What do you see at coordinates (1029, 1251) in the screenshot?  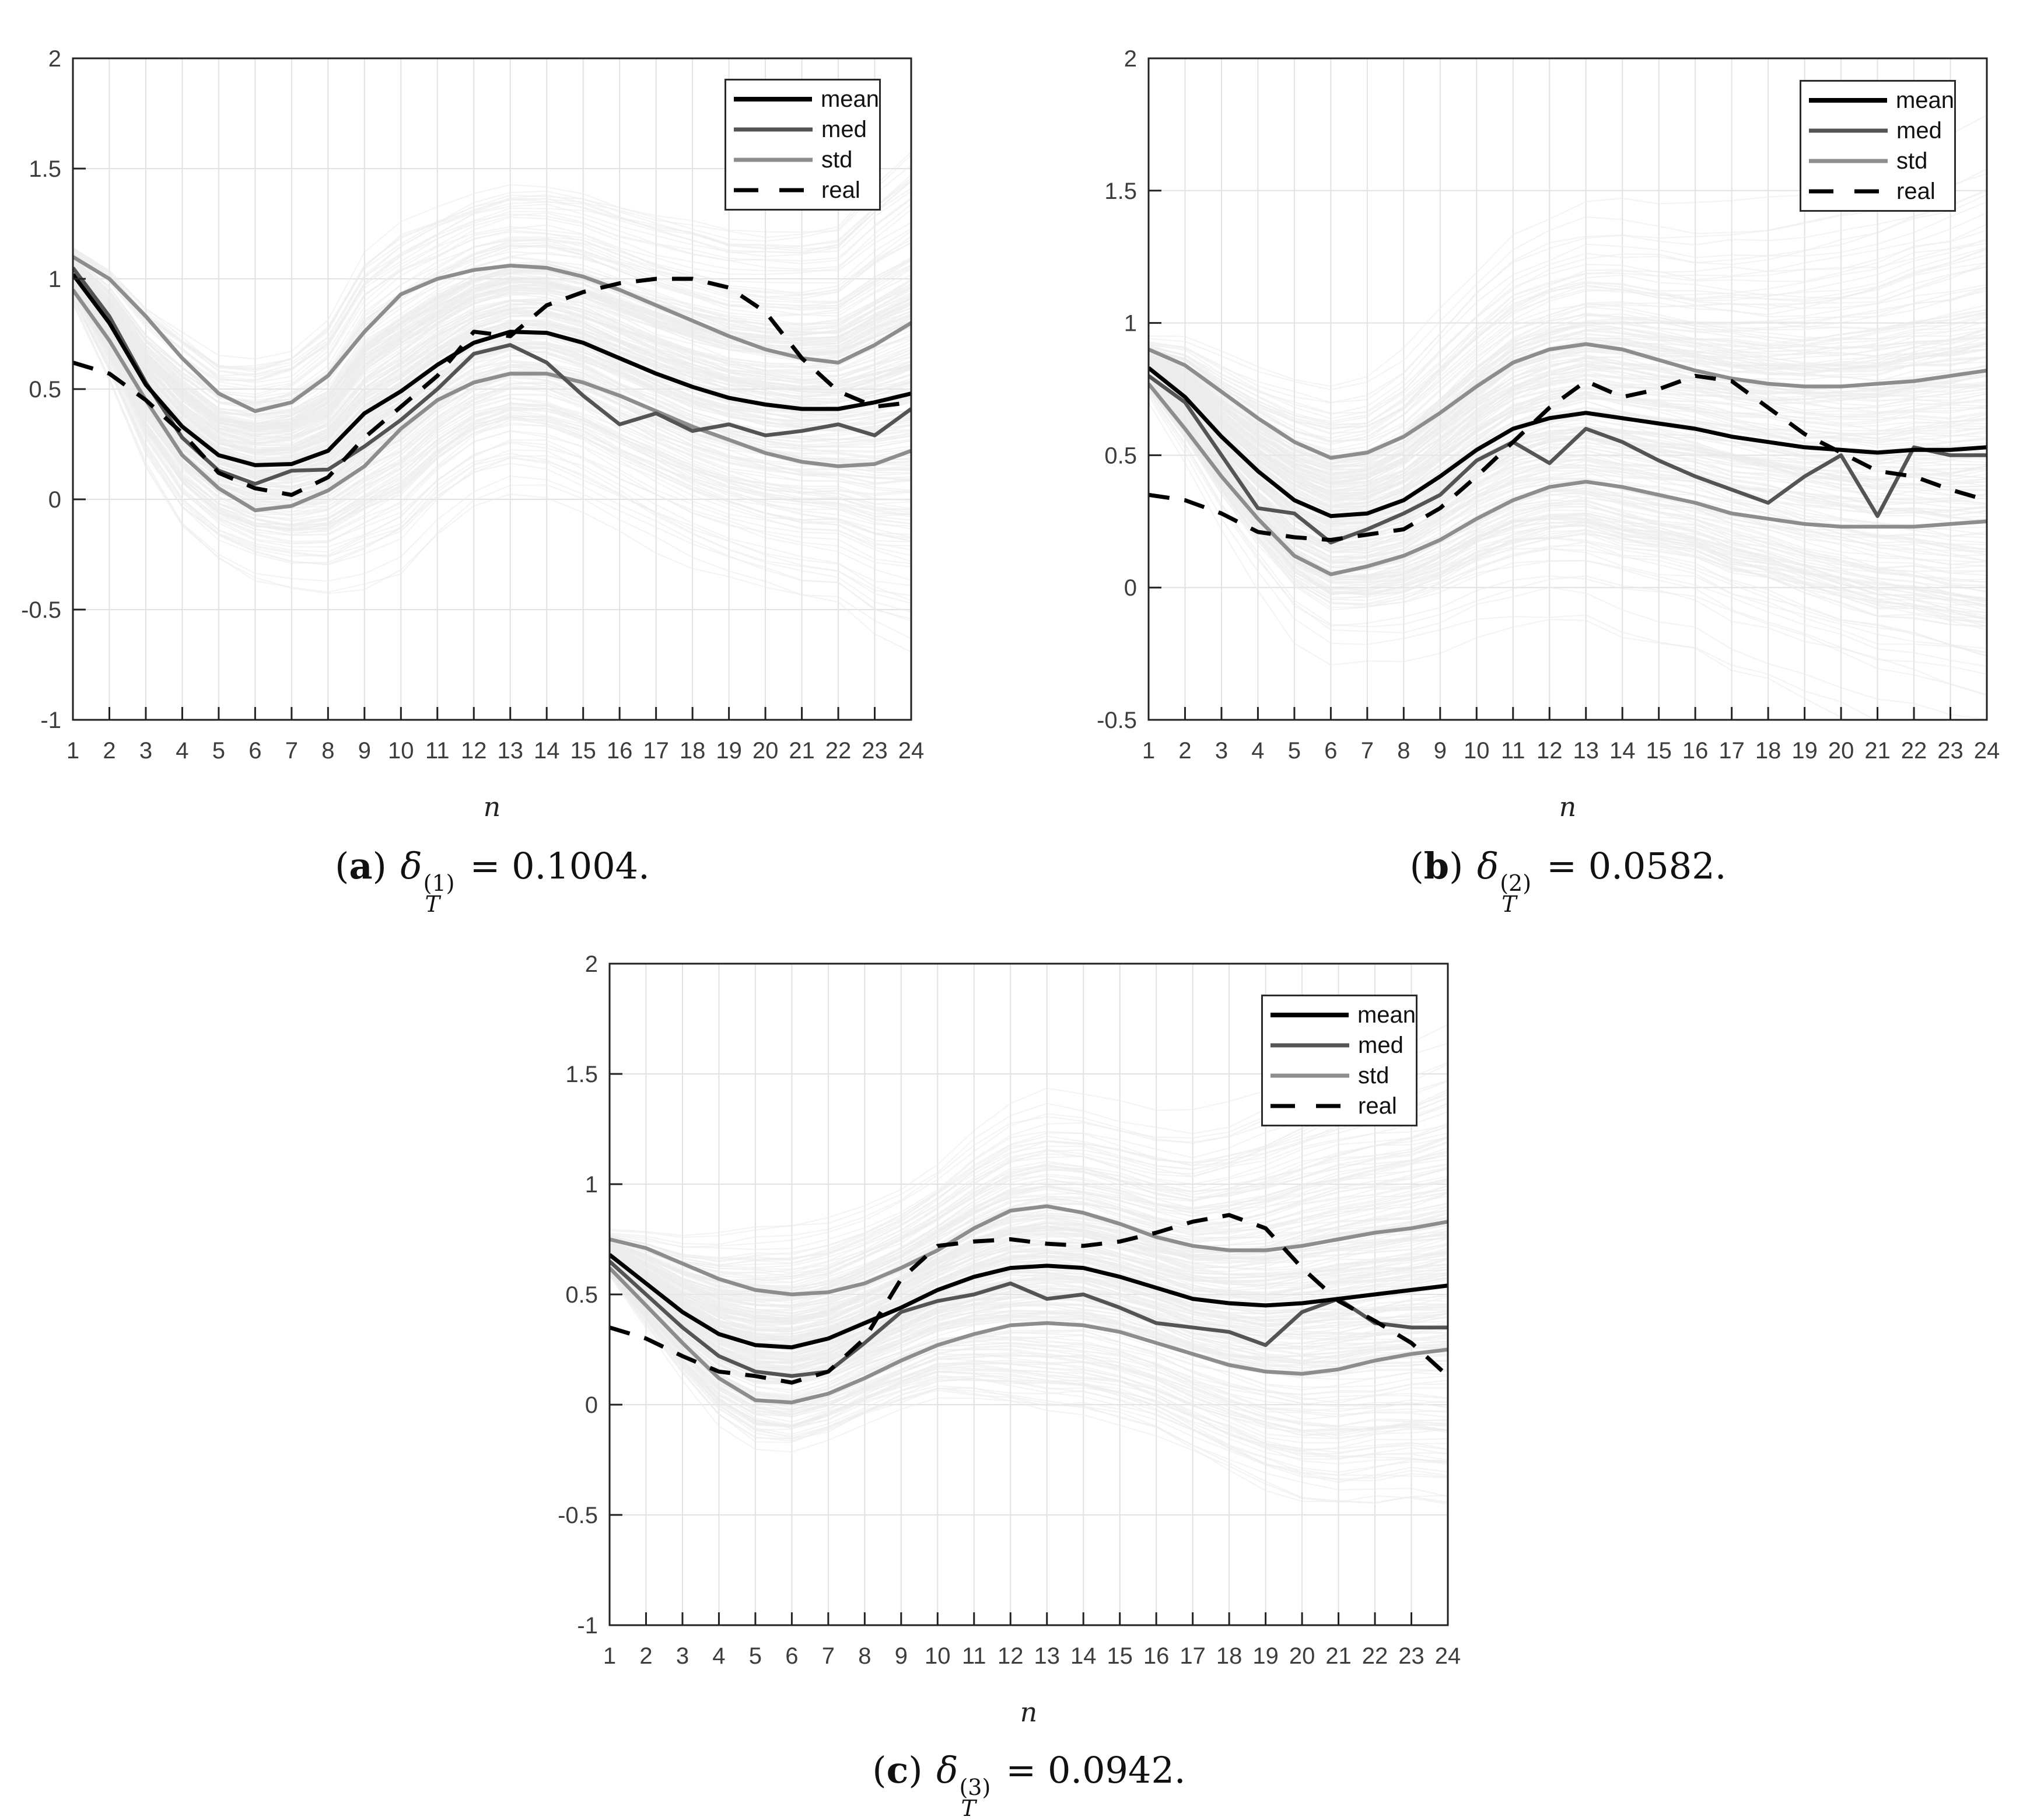 I see `std-upper-line-c` at bounding box center [1029, 1251].